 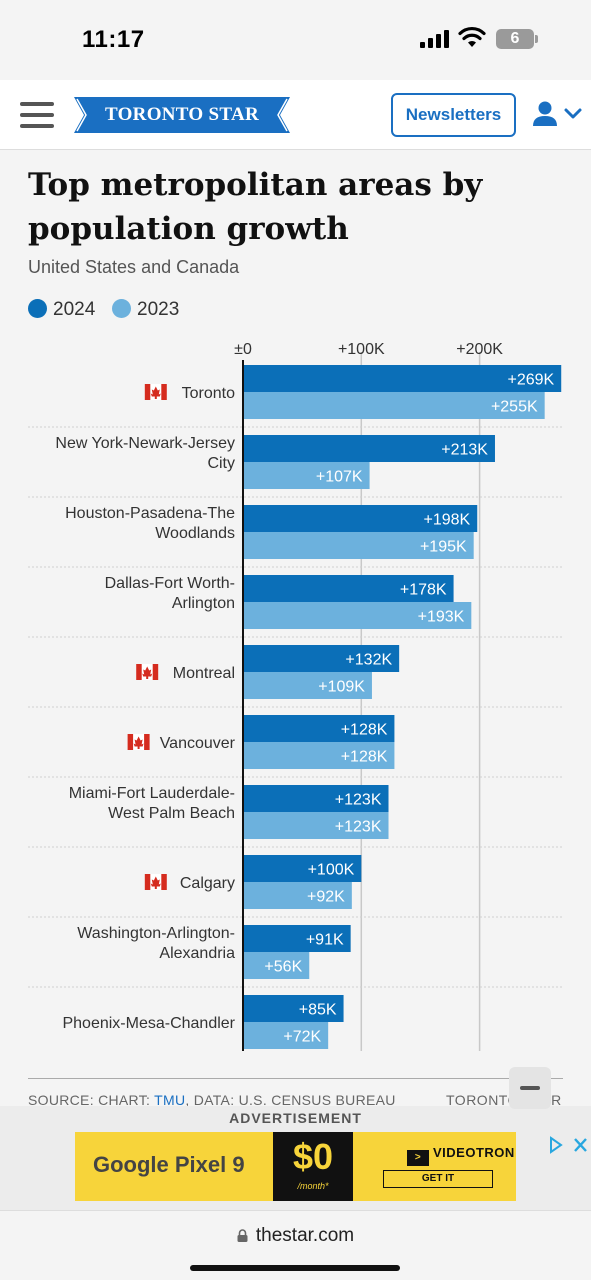 What do you see at coordinates (204, 673) in the screenshot?
I see `category-label-4-0: Montreal` at bounding box center [204, 673].